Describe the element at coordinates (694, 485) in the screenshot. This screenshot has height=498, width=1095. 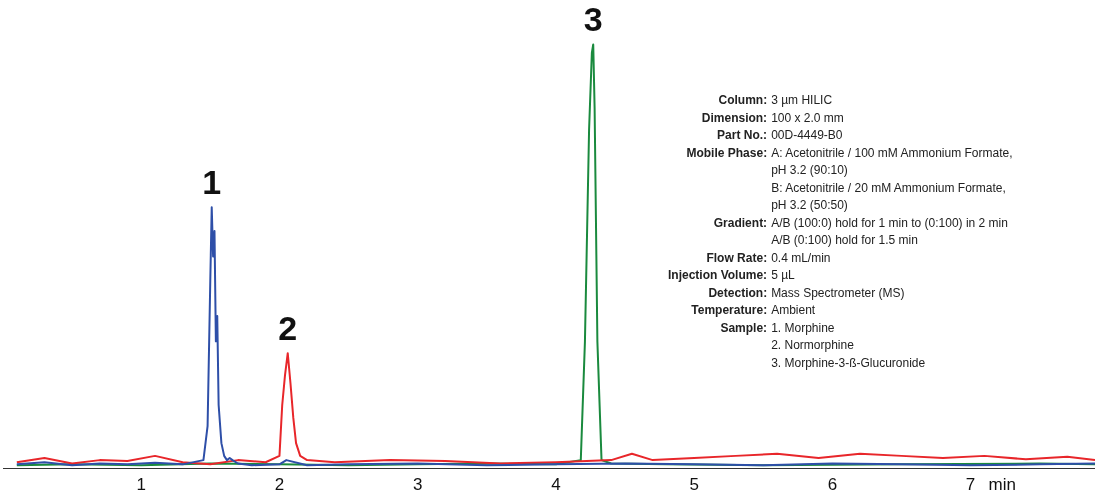
I see `x-tick-label: 5` at that location.